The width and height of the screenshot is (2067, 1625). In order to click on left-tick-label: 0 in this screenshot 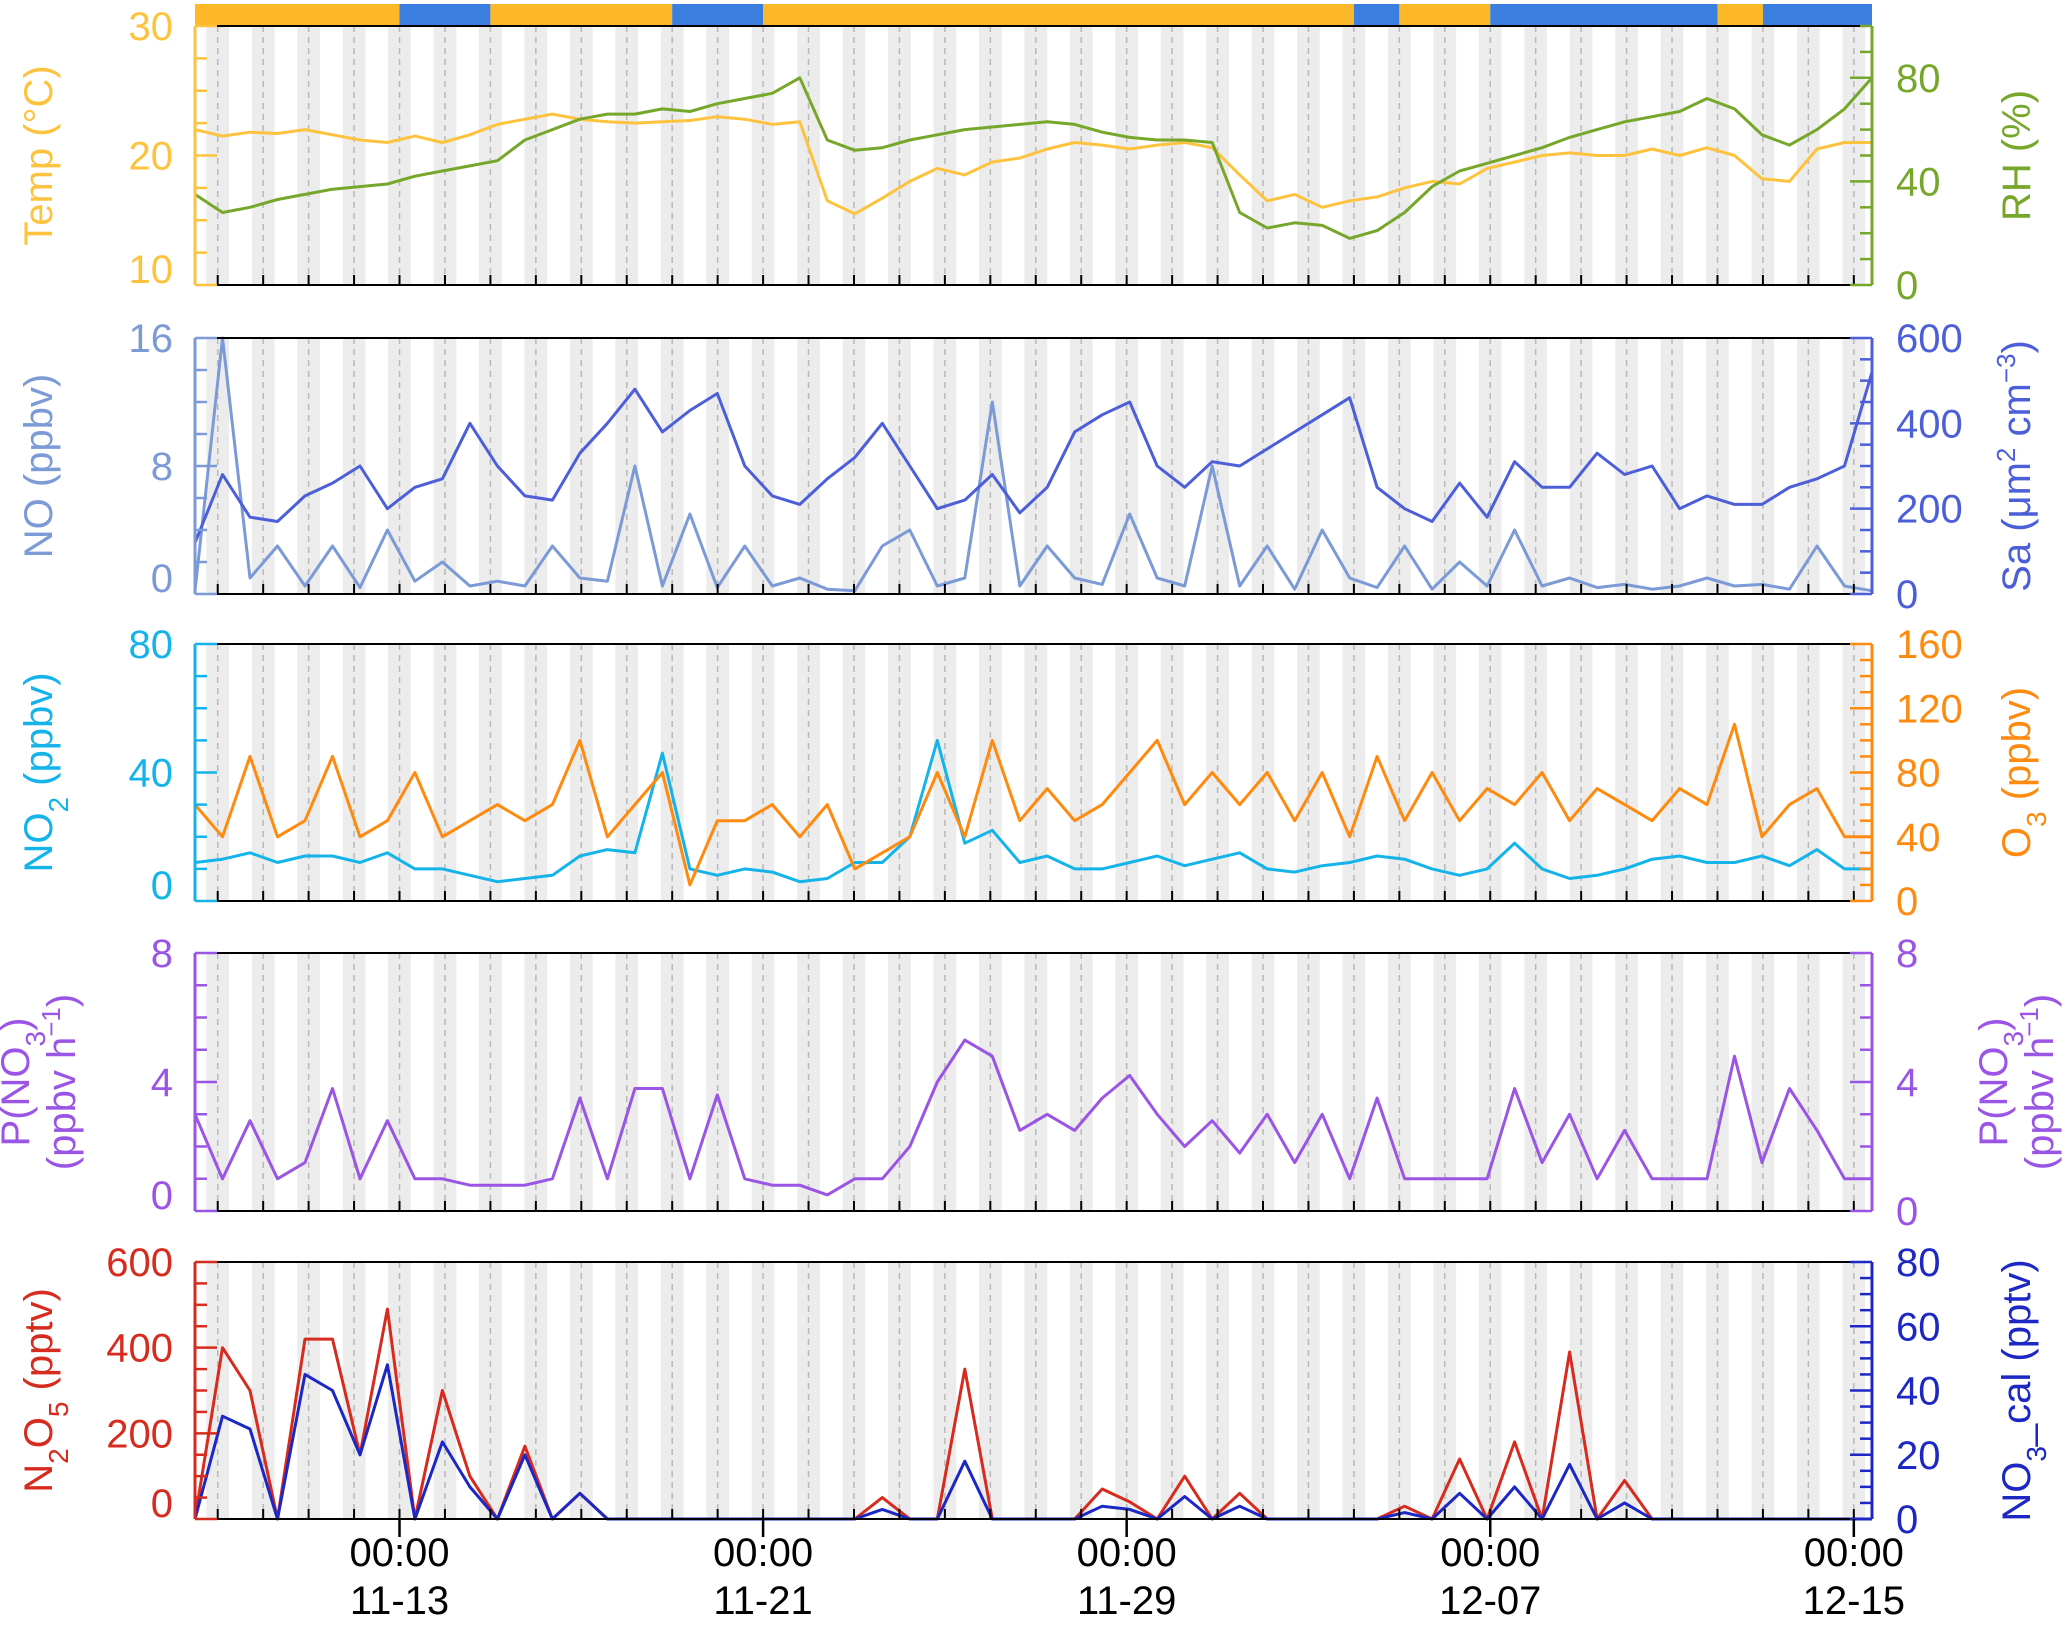, I will do `click(162, 1504)`.